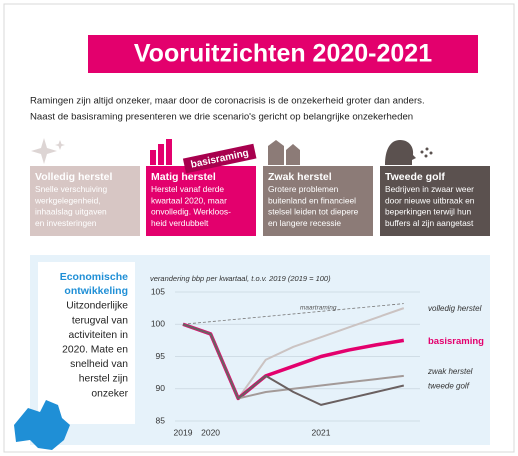 Image resolution: width=518 pixels, height=456 pixels. What do you see at coordinates (109, 393) in the screenshot?
I see `sidebar-text: onzeker` at bounding box center [109, 393].